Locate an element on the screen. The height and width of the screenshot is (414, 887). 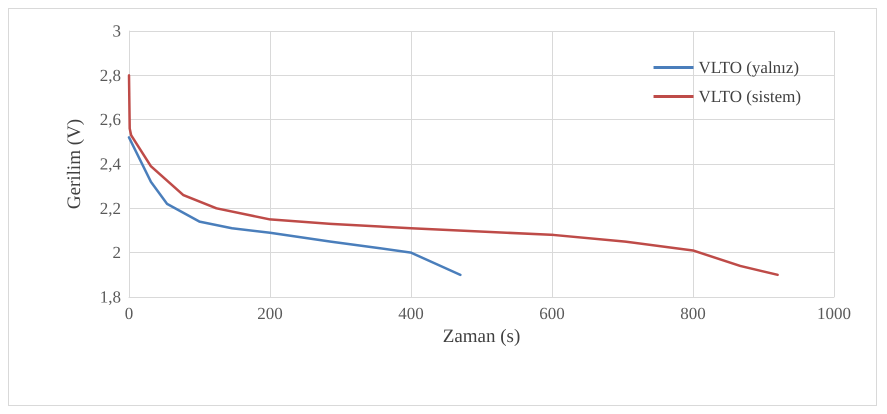
x-tick-label: 800 is located at coordinates (693, 313).